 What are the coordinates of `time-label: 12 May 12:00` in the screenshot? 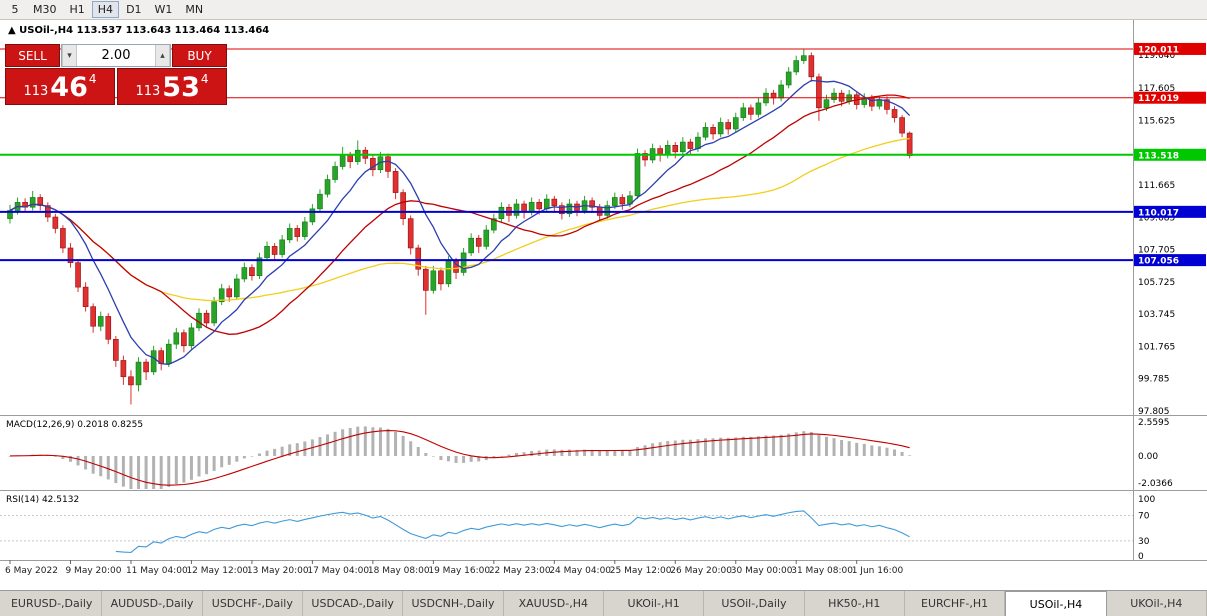 It's located at (217, 571).